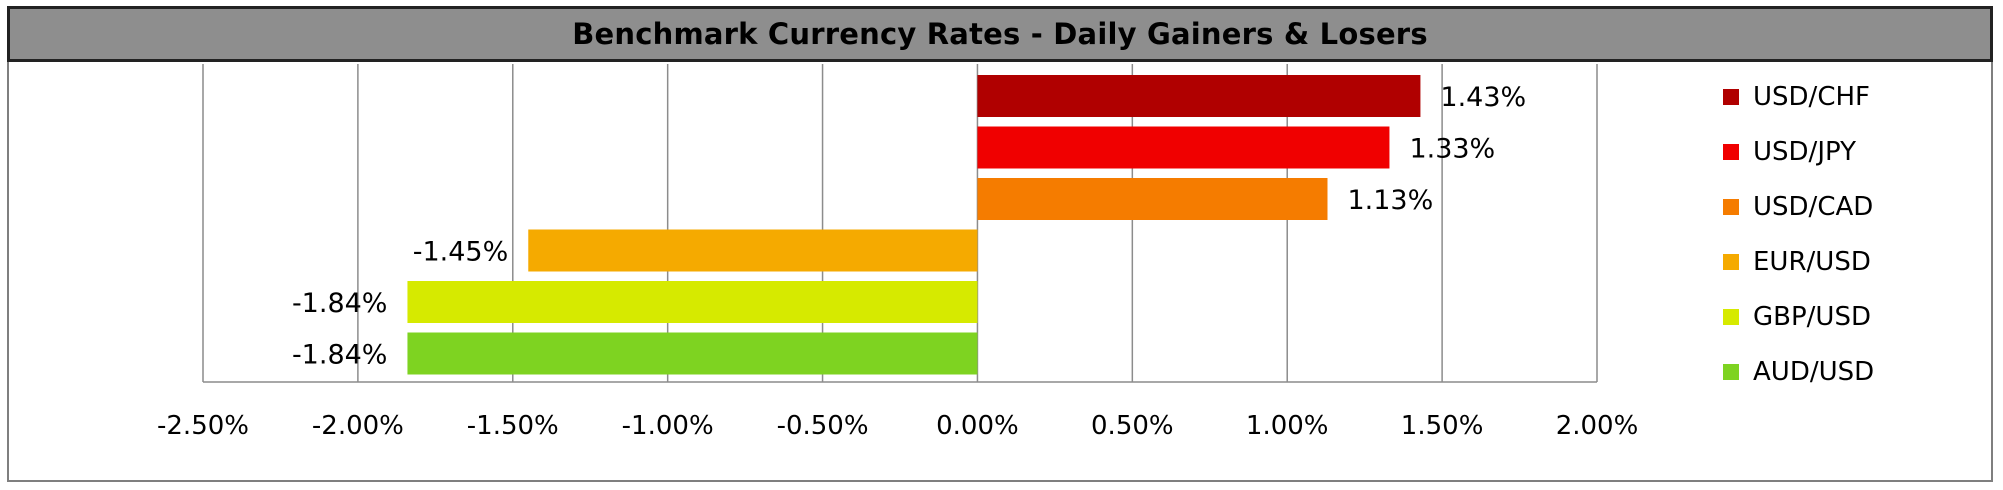 Image resolution: width=2003 pixels, height=490 pixels. What do you see at coordinates (461, 252) in the screenshot?
I see `data-label-3: -1.45%` at bounding box center [461, 252].